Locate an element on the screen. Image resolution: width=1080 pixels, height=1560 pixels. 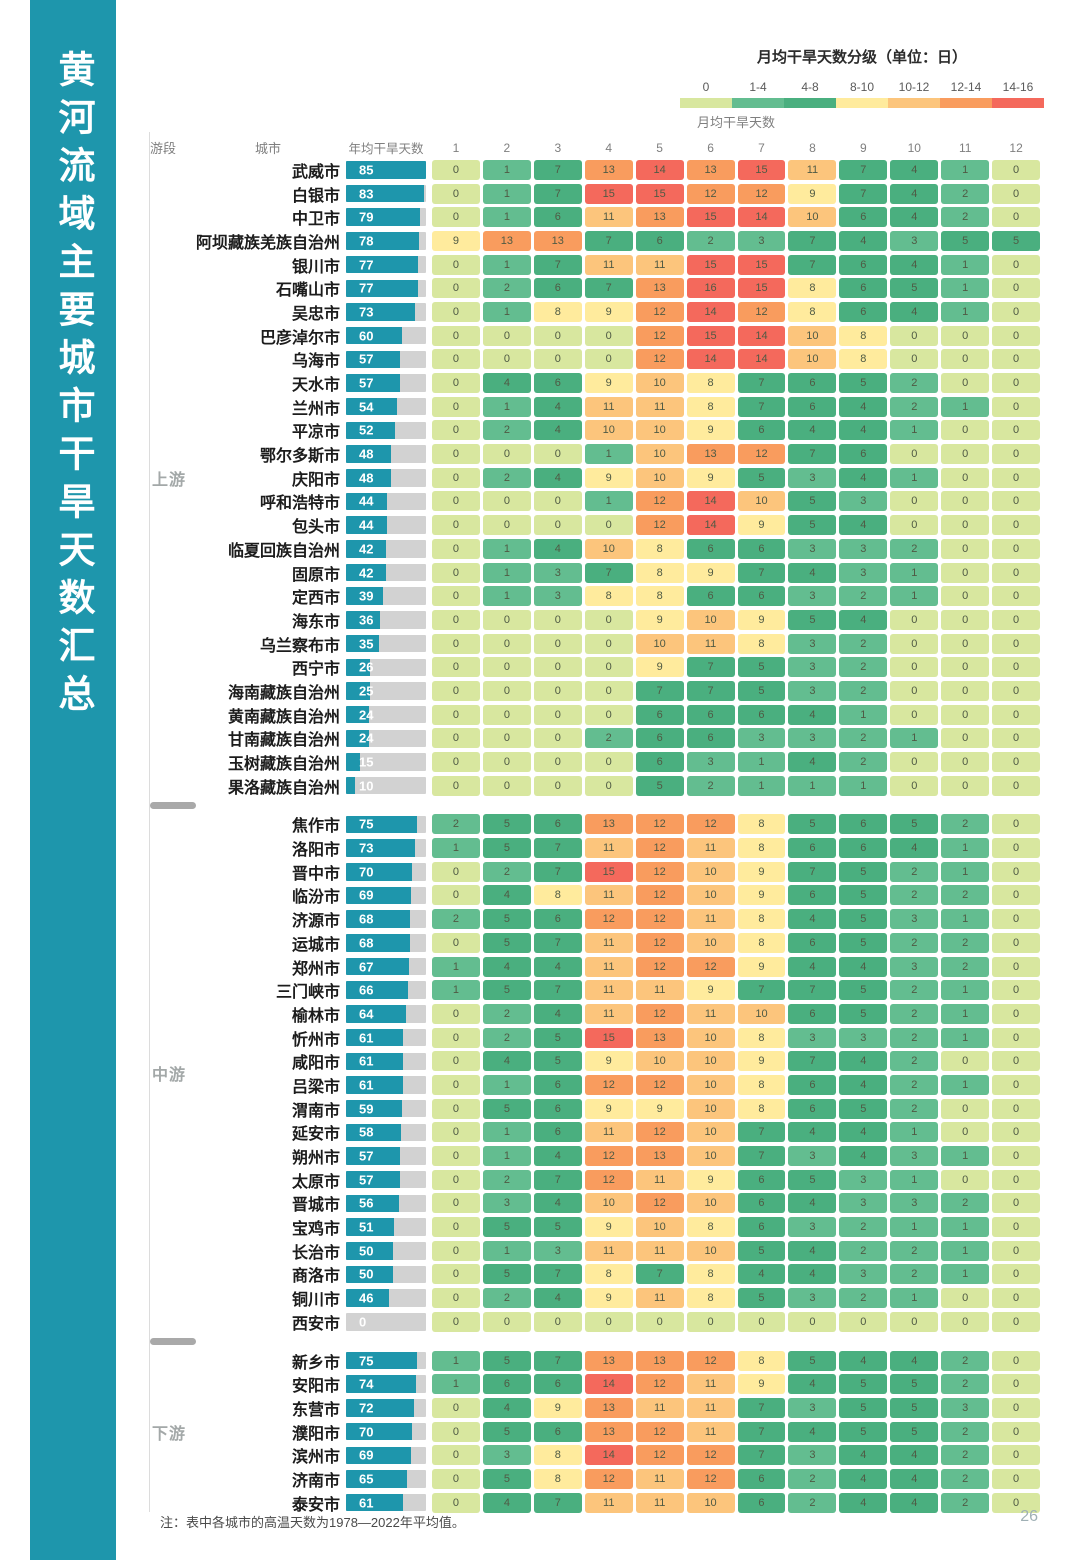
month-cell: 13 is located at coordinates (608, 169).